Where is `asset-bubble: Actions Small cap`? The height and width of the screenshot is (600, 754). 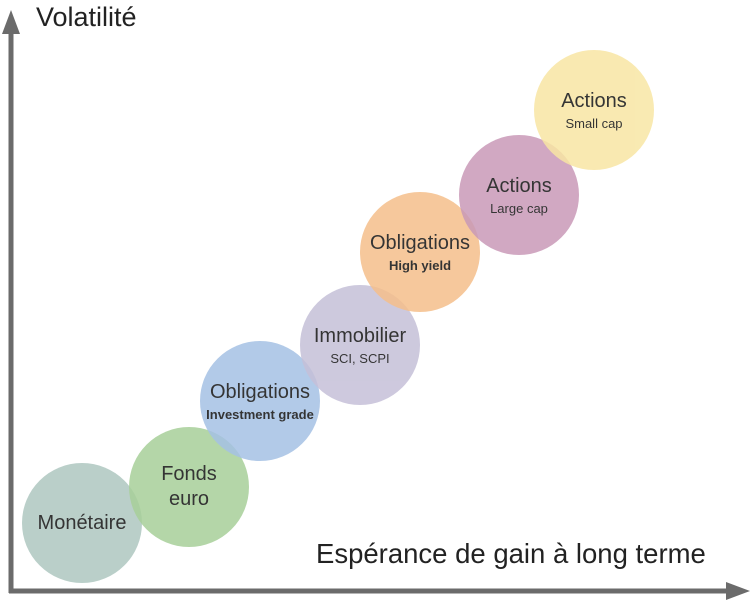 asset-bubble: Actions Small cap is located at coordinates (594, 110).